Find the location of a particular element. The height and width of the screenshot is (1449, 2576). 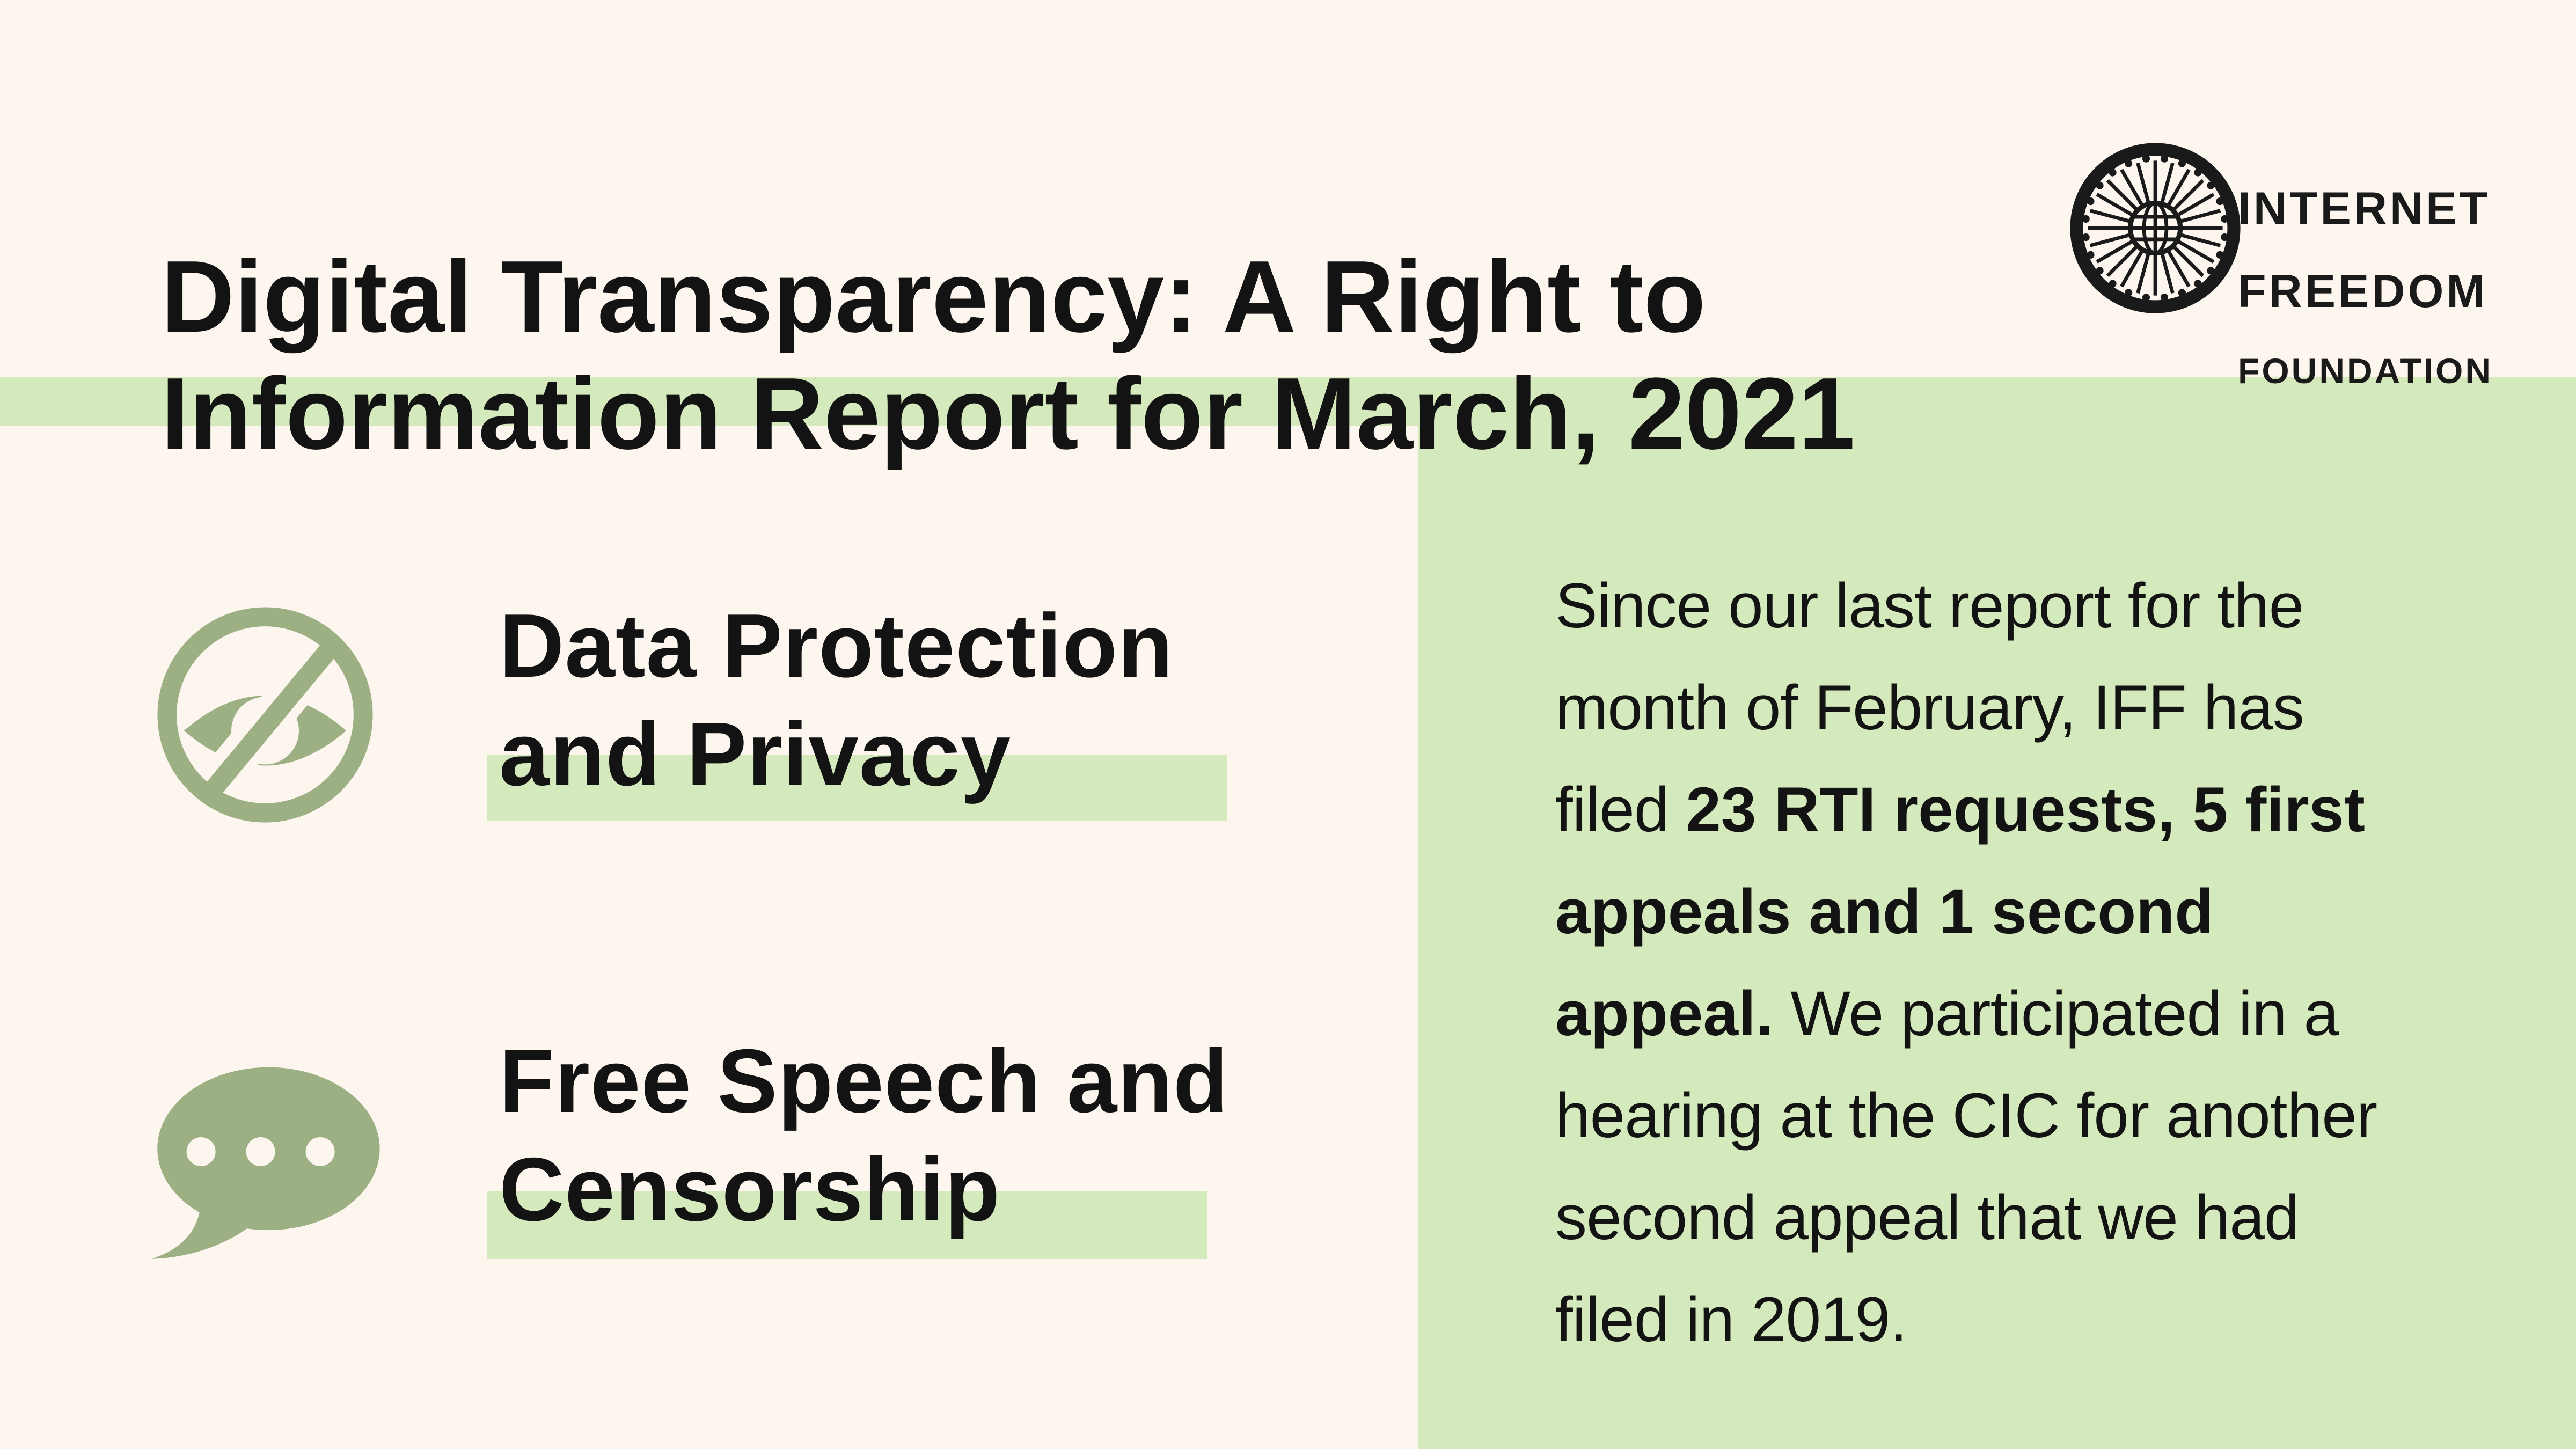

summary-line3-regular: filed is located at coordinates (1620, 809).